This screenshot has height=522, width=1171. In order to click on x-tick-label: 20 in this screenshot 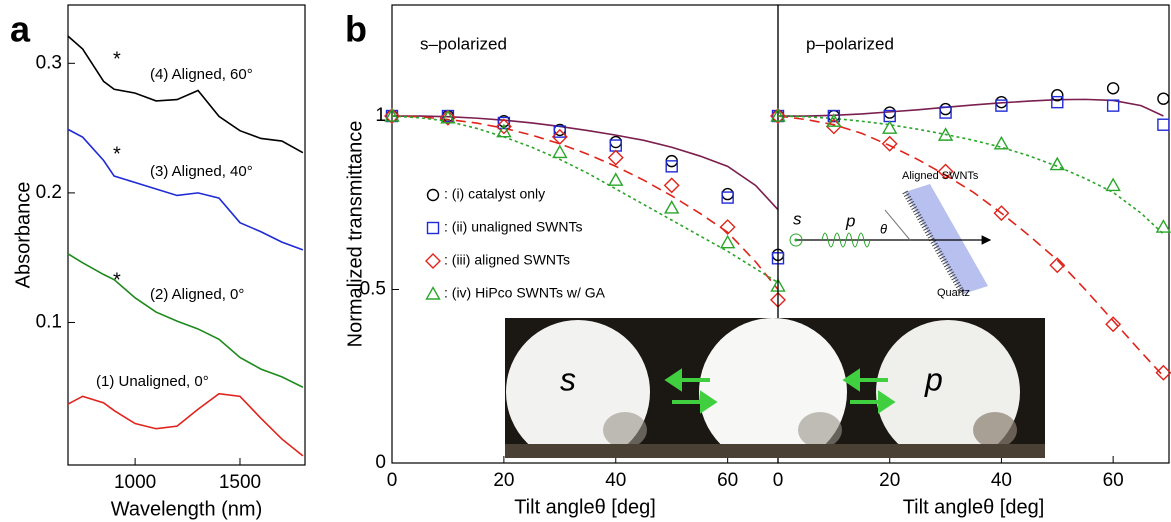, I will do `click(889, 480)`.